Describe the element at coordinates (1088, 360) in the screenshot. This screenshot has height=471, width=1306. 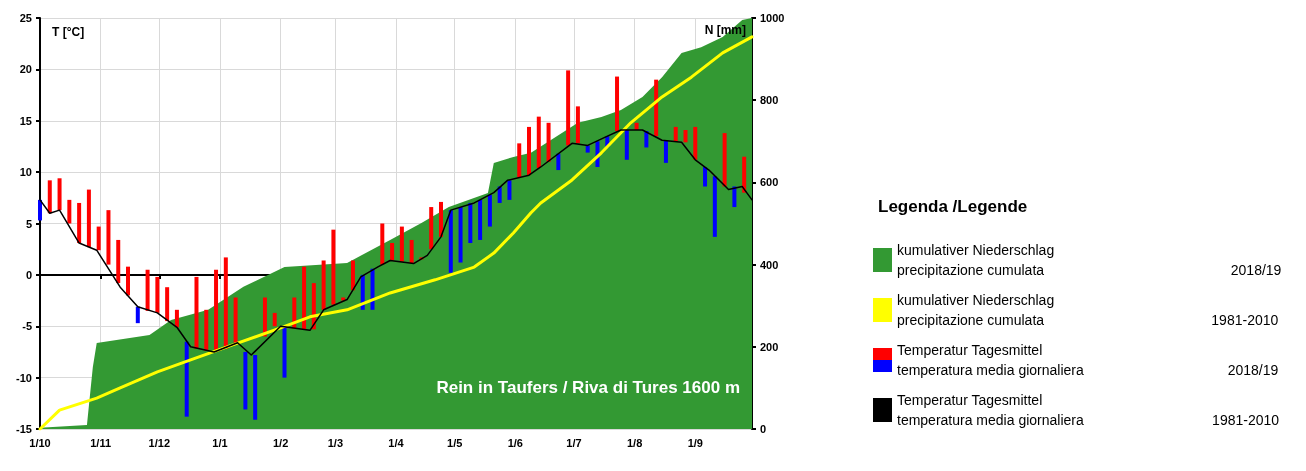
I see `legend-label: Temperatur Tagesmittel temperatura media giornaliera 2018/19` at that location.